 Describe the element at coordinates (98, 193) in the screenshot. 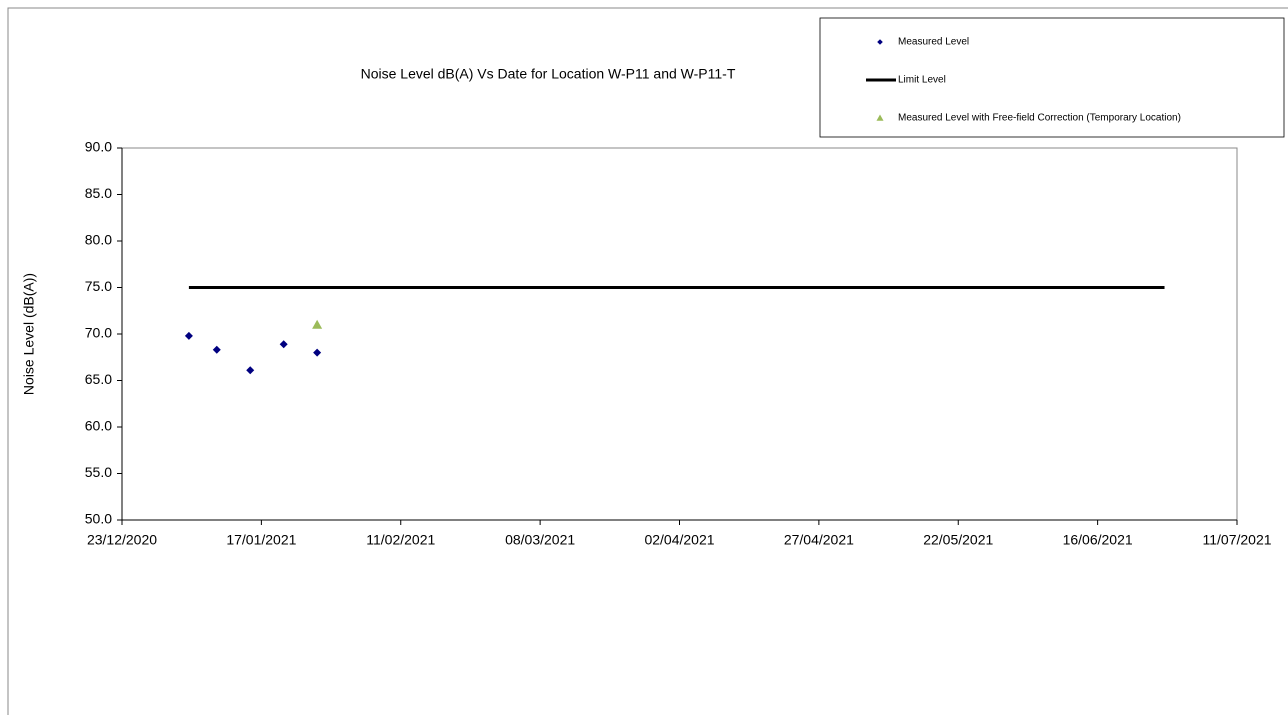

I see `y-tick-label: 85.0` at that location.